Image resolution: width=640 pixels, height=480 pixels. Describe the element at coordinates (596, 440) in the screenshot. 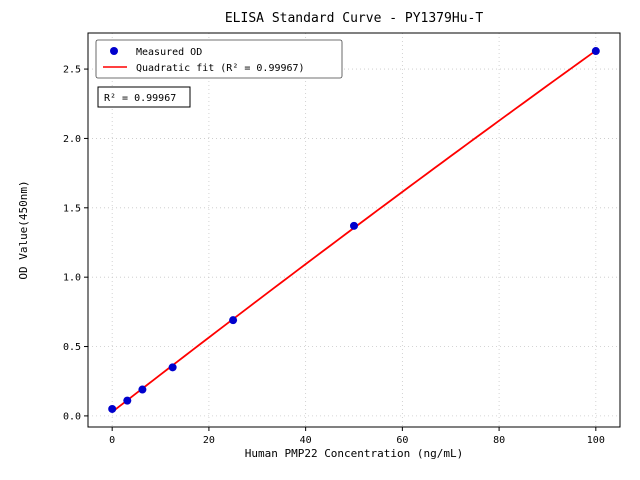

I see `x-tick-label: 100` at that location.